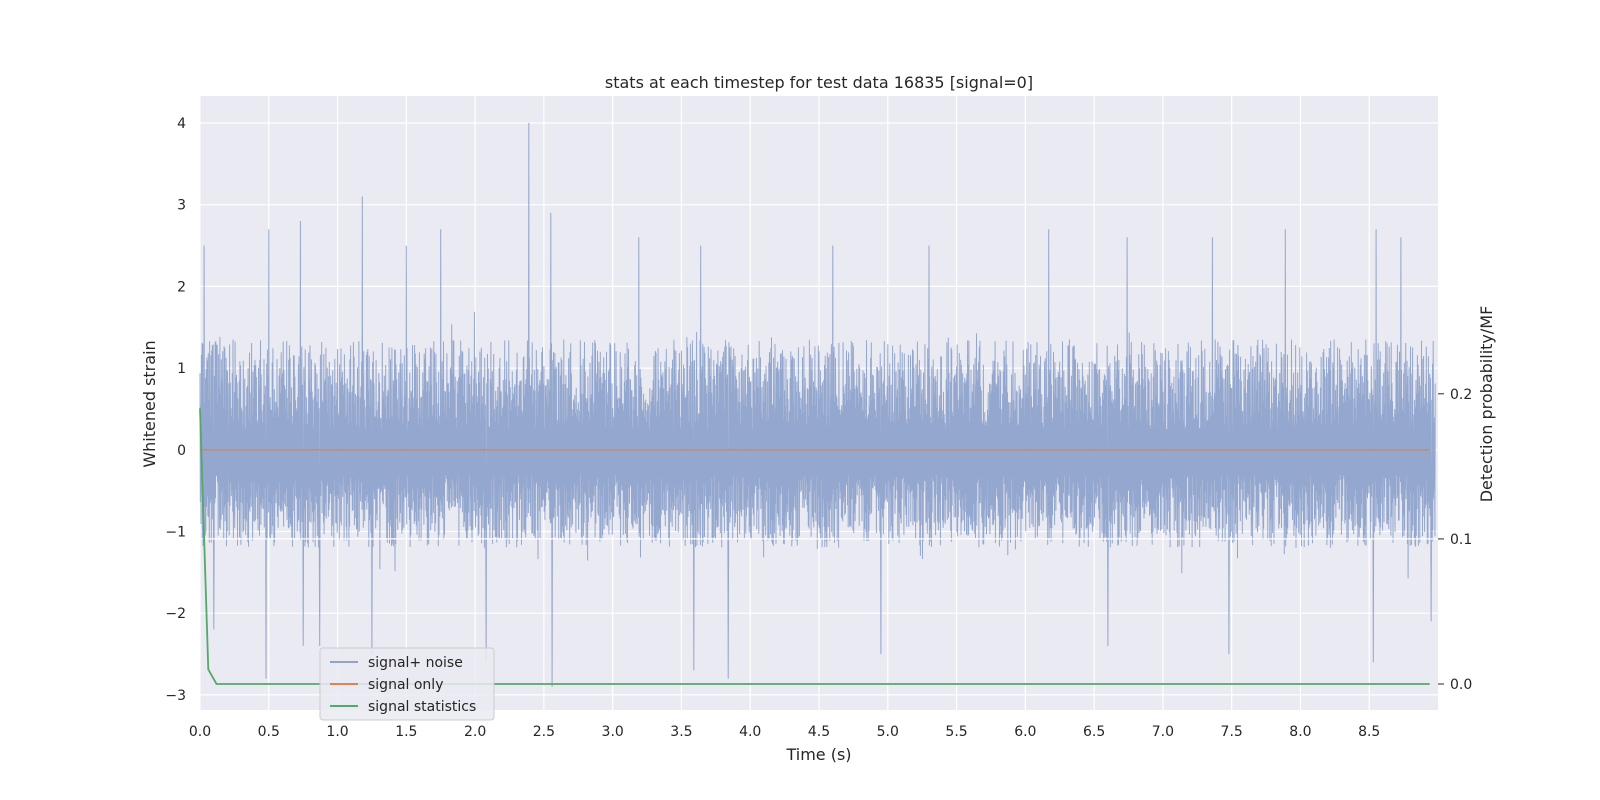 The height and width of the screenshot is (800, 1600). What do you see at coordinates (1232, 732) in the screenshot?
I see `x-tick-label: 7.5` at bounding box center [1232, 732].